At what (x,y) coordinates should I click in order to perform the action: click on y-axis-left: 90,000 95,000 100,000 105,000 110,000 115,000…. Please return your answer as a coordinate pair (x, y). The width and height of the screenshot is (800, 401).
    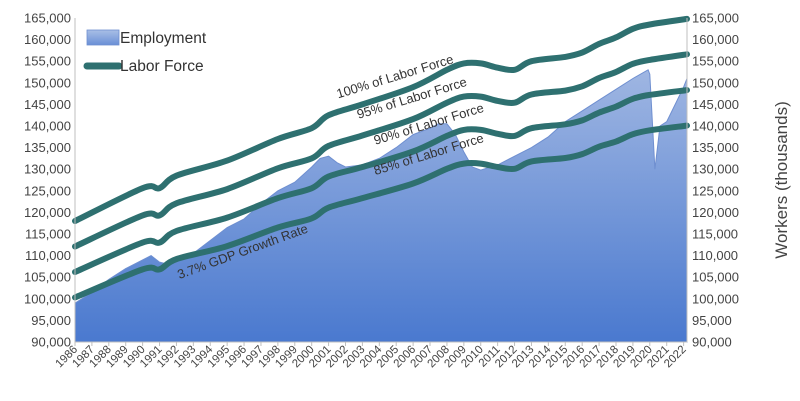
    Looking at the image, I should click on (50, 180).